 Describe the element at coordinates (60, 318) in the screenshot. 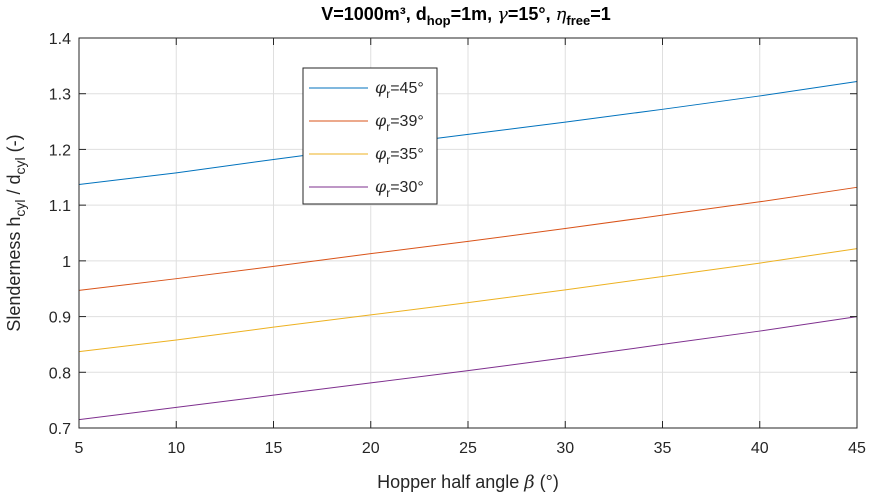

I see `y-tick-label: 0.9` at that location.